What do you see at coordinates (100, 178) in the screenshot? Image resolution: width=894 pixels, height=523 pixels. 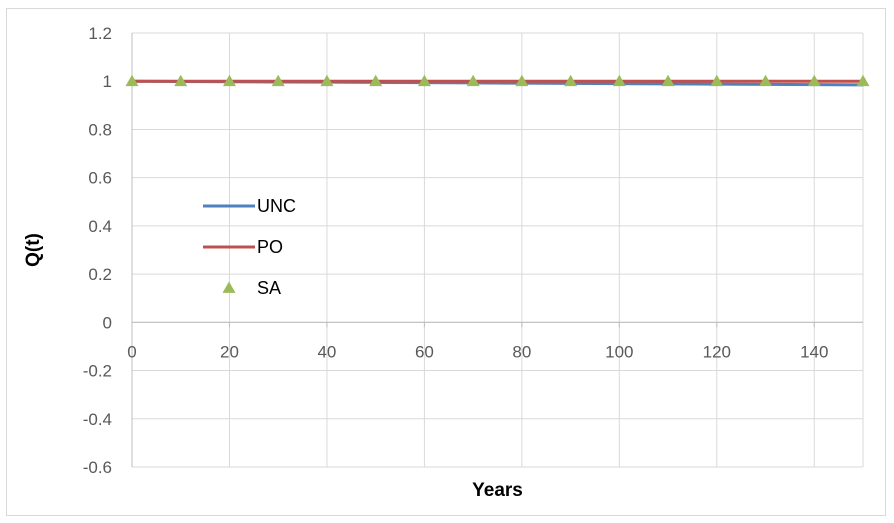 I see `y-tick-label: 0.6` at bounding box center [100, 178].